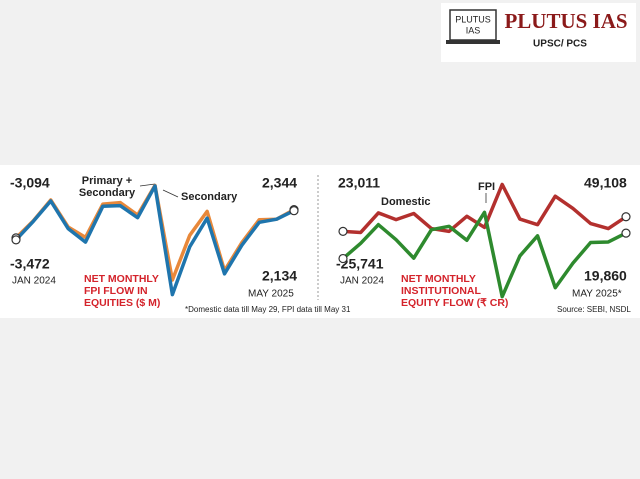 The image size is (640, 479). I want to click on value-label: -25,741, so click(360, 264).